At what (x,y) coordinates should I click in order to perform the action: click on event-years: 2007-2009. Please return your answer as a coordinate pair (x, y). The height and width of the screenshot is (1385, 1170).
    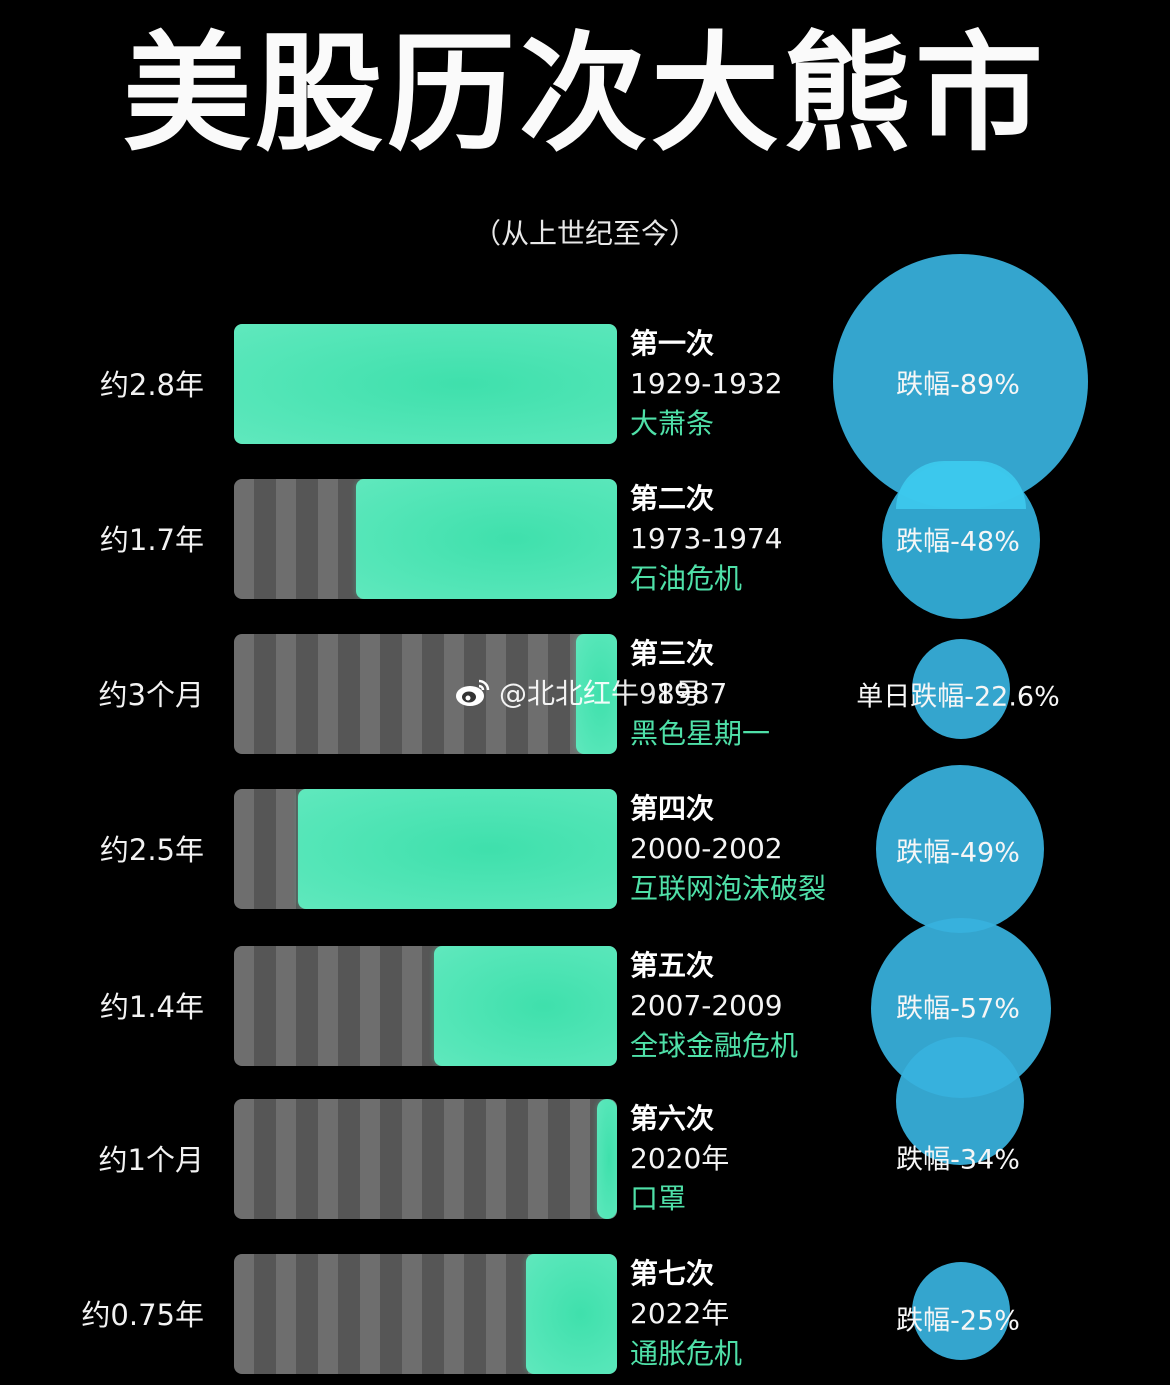
    Looking at the image, I should click on (706, 1005).